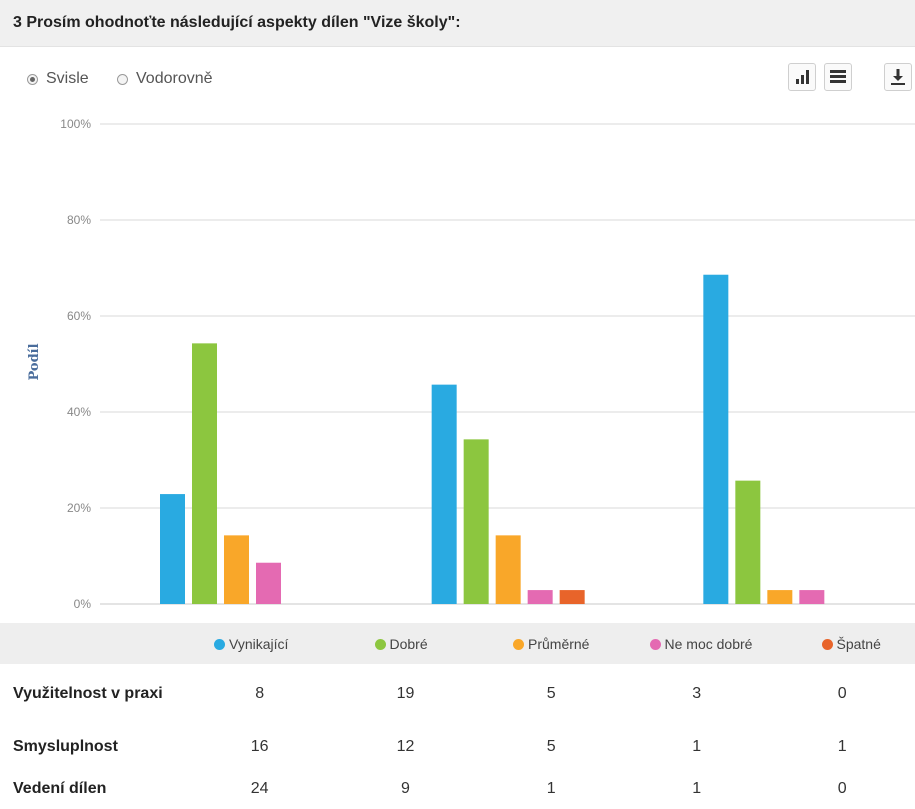 Image resolution: width=915 pixels, height=809 pixels. What do you see at coordinates (697, 693) in the screenshot?
I see `count-cell: 3` at bounding box center [697, 693].